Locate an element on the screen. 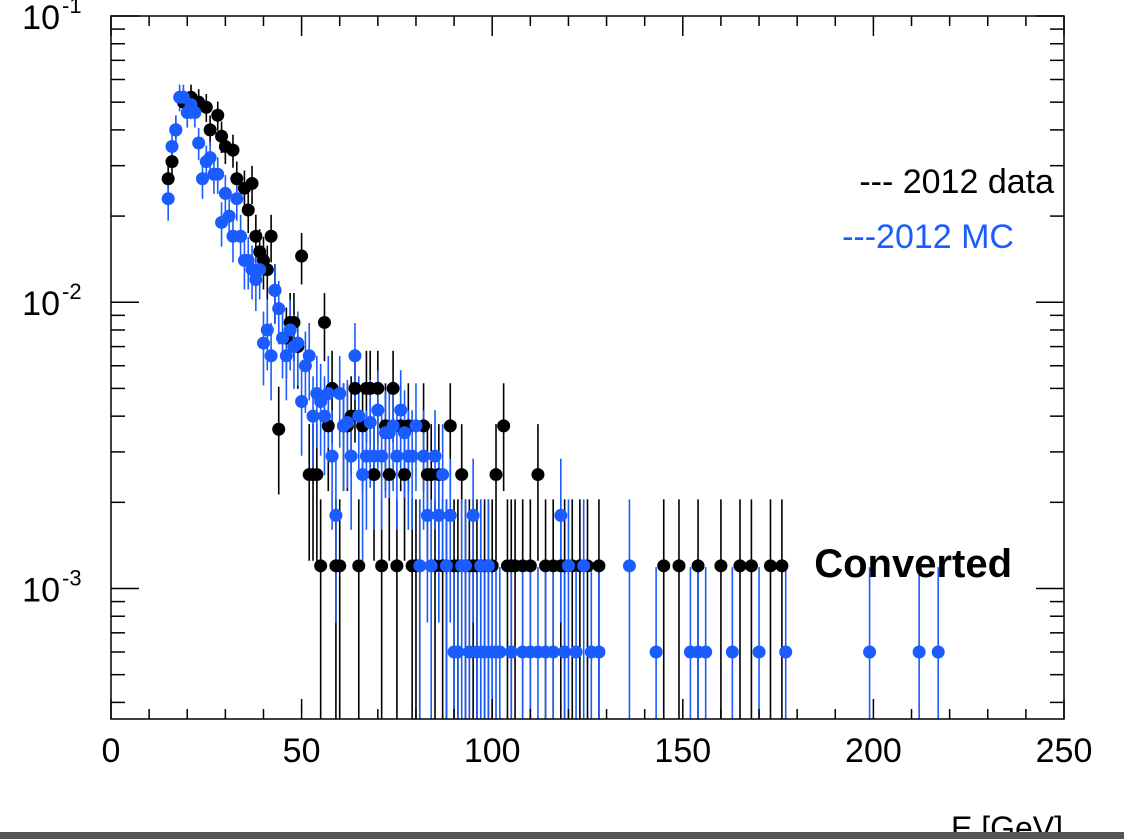  x-tick-label: 200 is located at coordinates (873, 751).